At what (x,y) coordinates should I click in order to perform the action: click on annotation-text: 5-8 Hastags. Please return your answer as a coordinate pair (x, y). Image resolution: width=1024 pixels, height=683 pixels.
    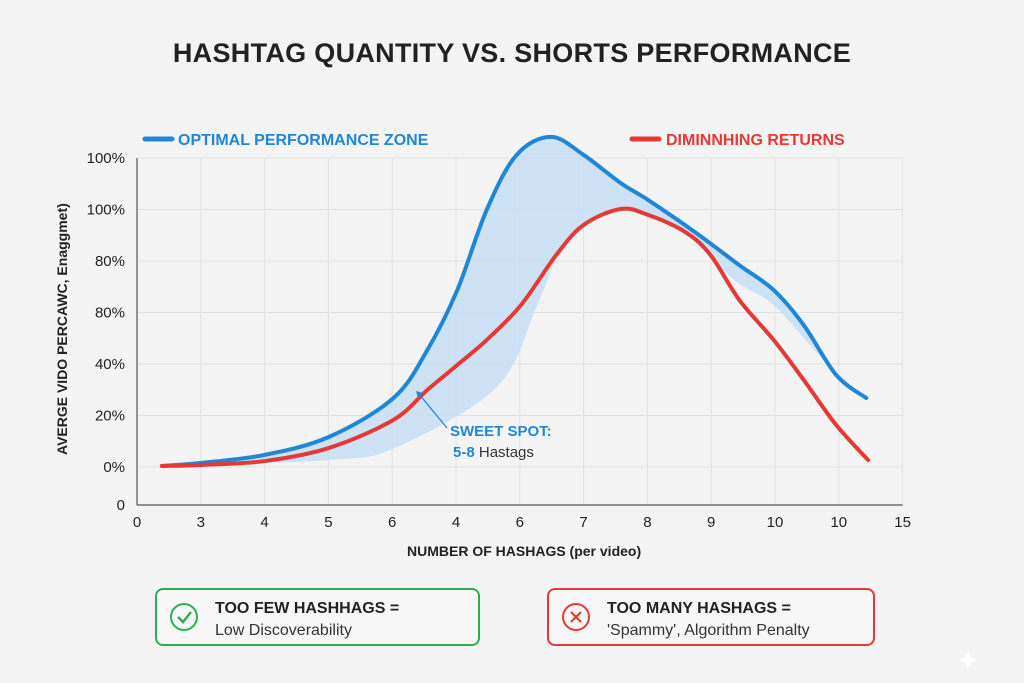
    Looking at the image, I should click on (493, 452).